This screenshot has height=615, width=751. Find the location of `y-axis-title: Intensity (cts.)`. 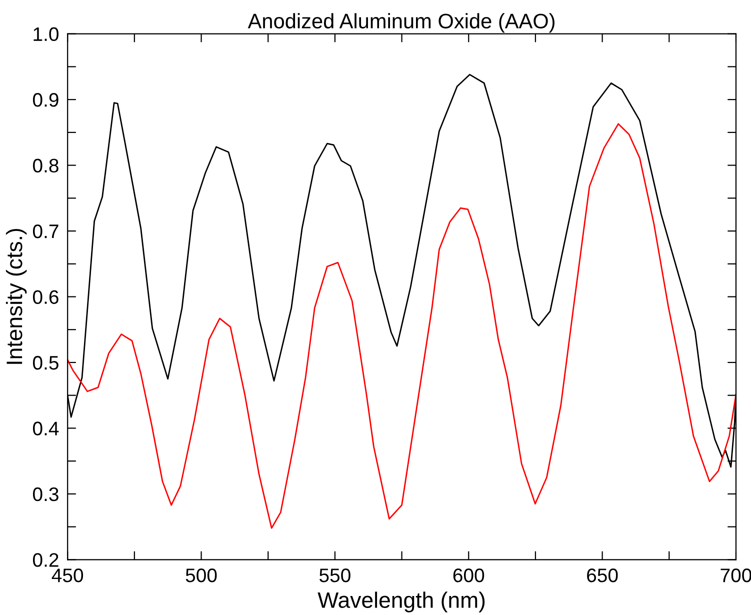

y-axis-title: Intensity (cts.) is located at coordinates (16, 296).